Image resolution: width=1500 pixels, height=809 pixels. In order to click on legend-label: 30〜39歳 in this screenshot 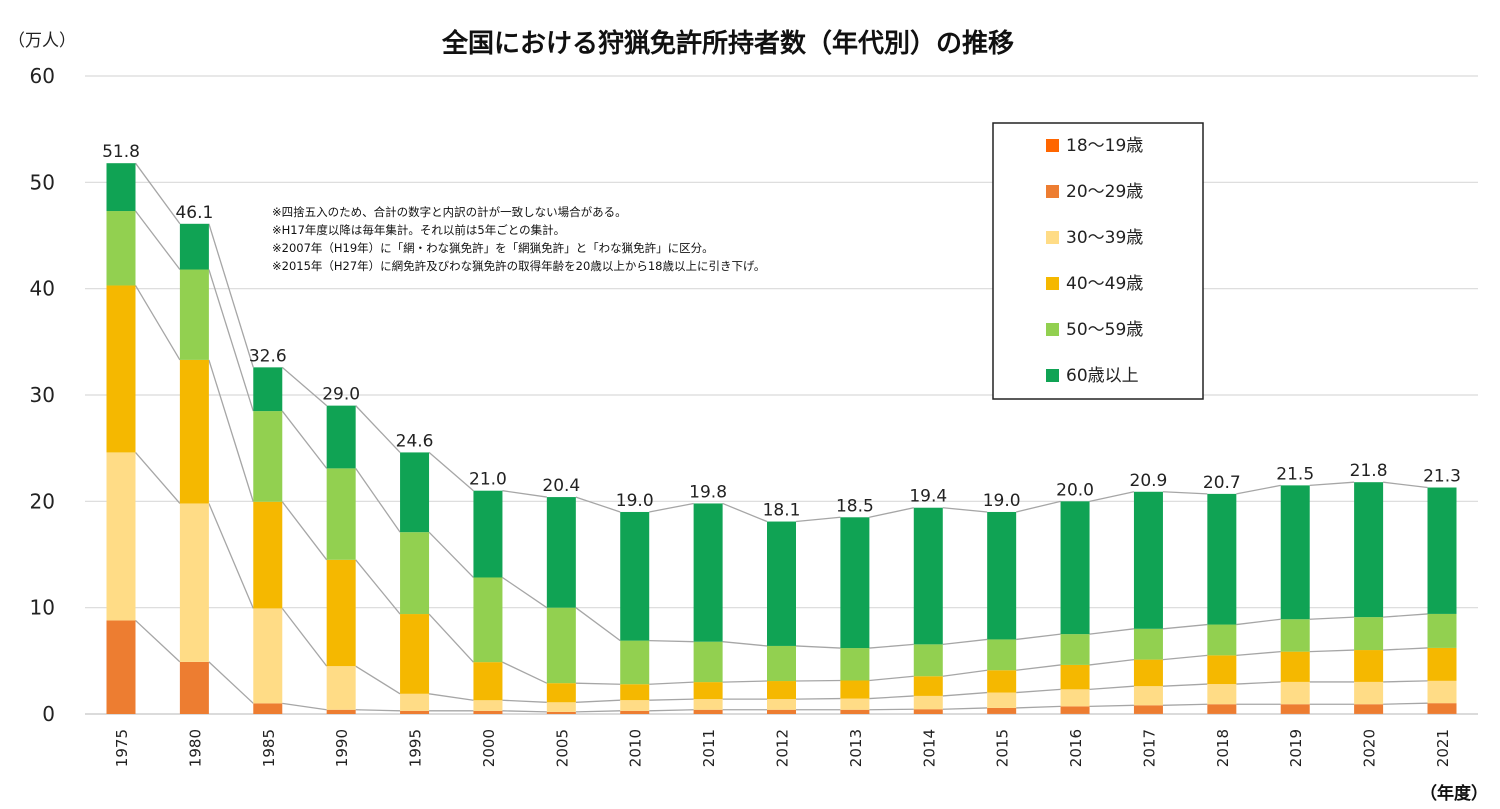, I will do `click(1104, 238)`.